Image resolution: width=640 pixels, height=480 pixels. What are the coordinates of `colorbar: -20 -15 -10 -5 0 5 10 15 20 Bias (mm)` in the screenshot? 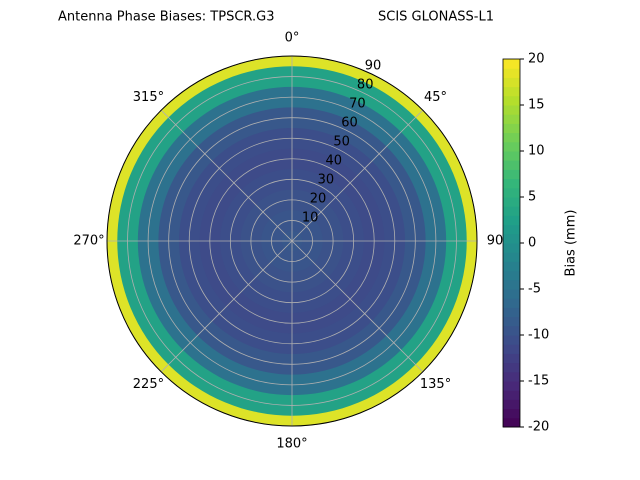 It's located at (540, 243).